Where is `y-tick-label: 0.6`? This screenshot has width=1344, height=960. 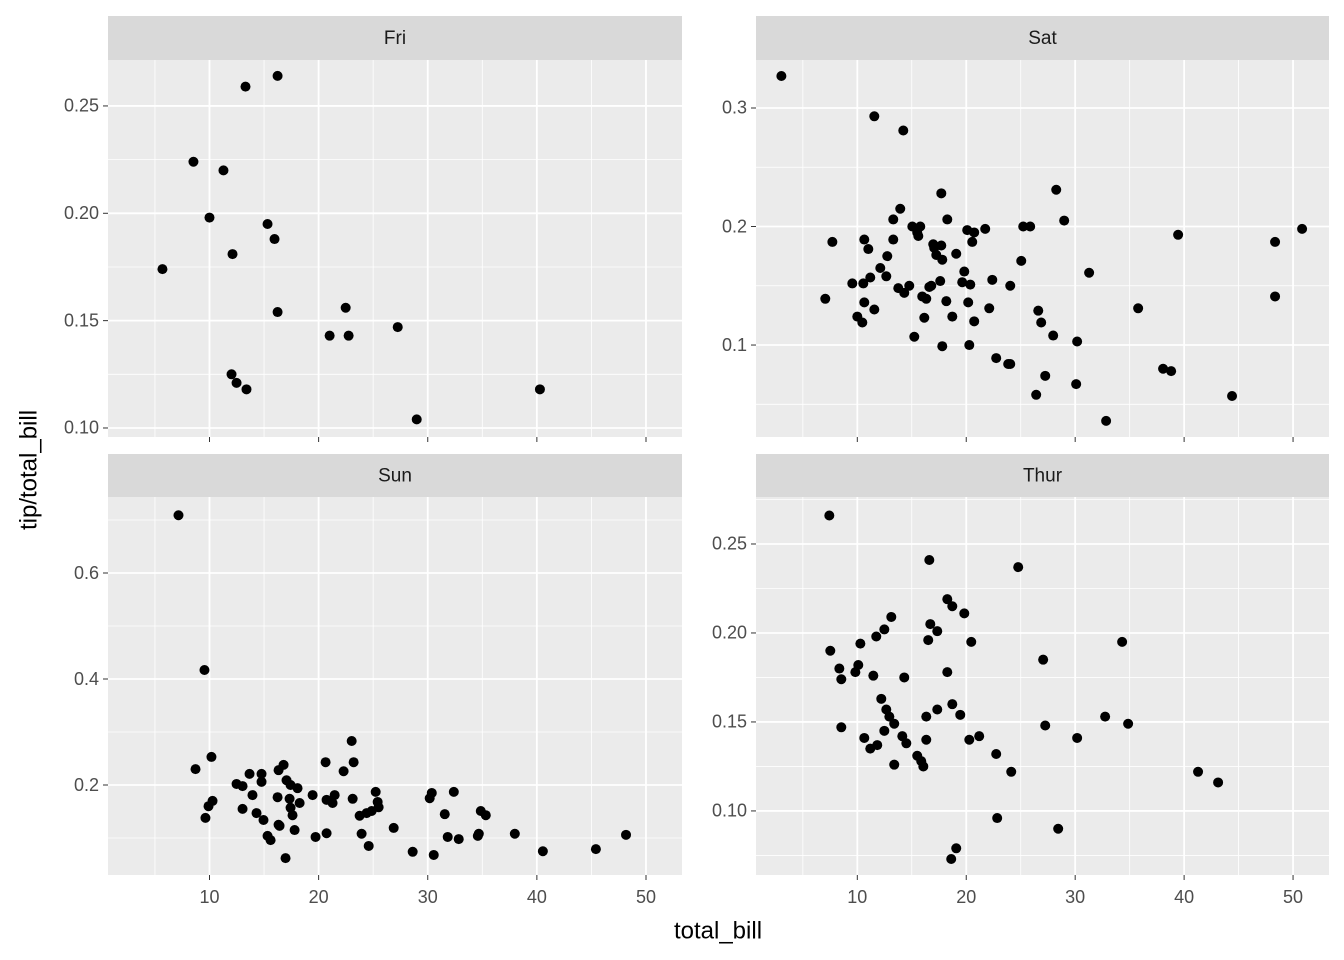
y-tick-label: 0.6 is located at coordinates (86, 573).